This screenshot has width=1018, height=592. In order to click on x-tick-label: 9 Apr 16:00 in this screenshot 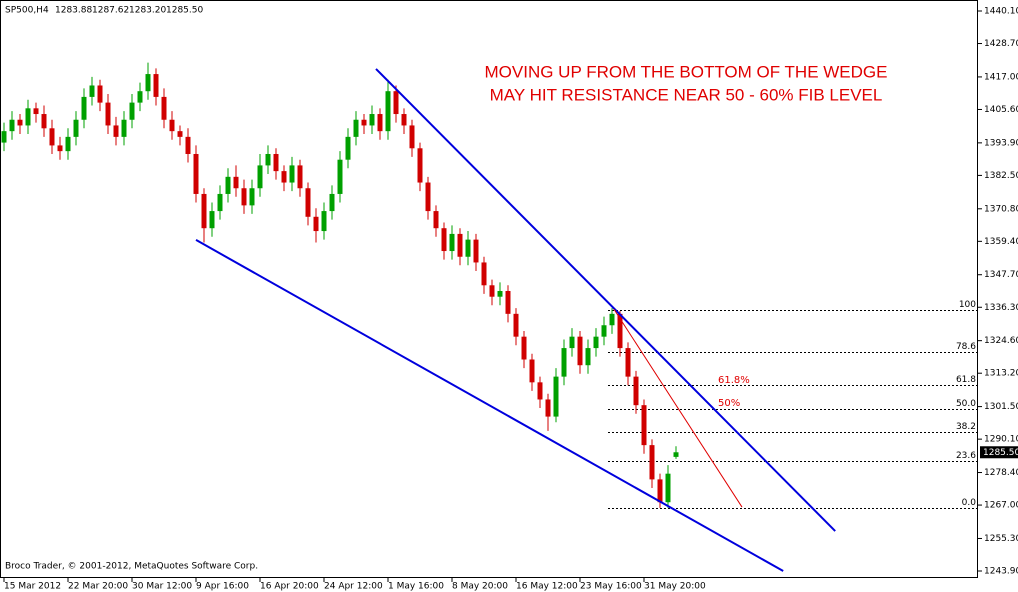, I will do `click(222, 587)`.